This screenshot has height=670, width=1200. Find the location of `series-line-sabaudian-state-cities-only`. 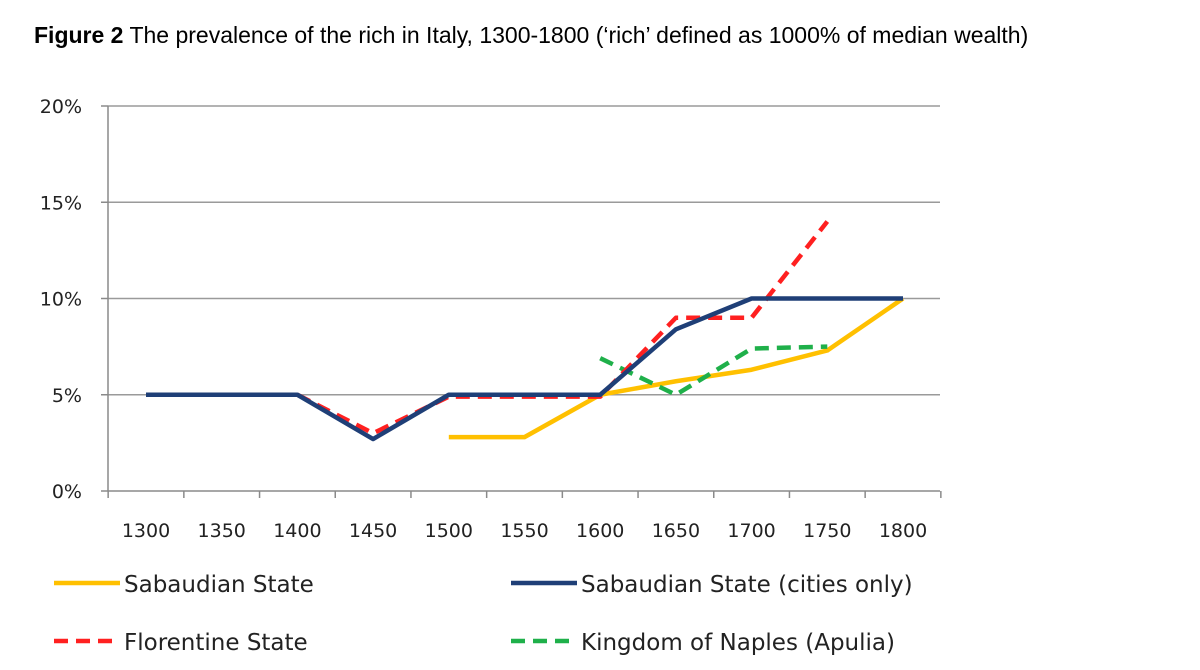

series-line-sabaudian-state-cities-only is located at coordinates (524, 369).